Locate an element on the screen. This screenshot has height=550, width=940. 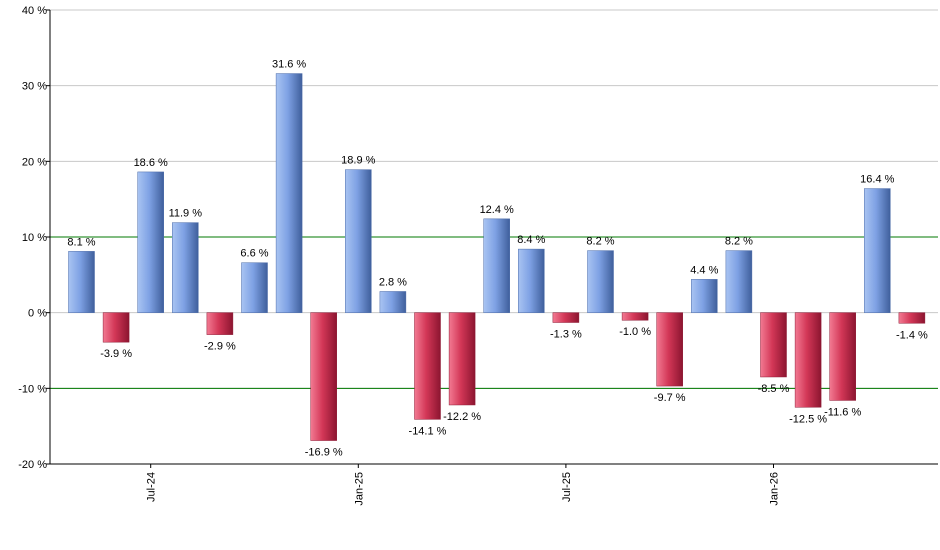
x-tick-label: Jan-26 is located at coordinates (775, 489).